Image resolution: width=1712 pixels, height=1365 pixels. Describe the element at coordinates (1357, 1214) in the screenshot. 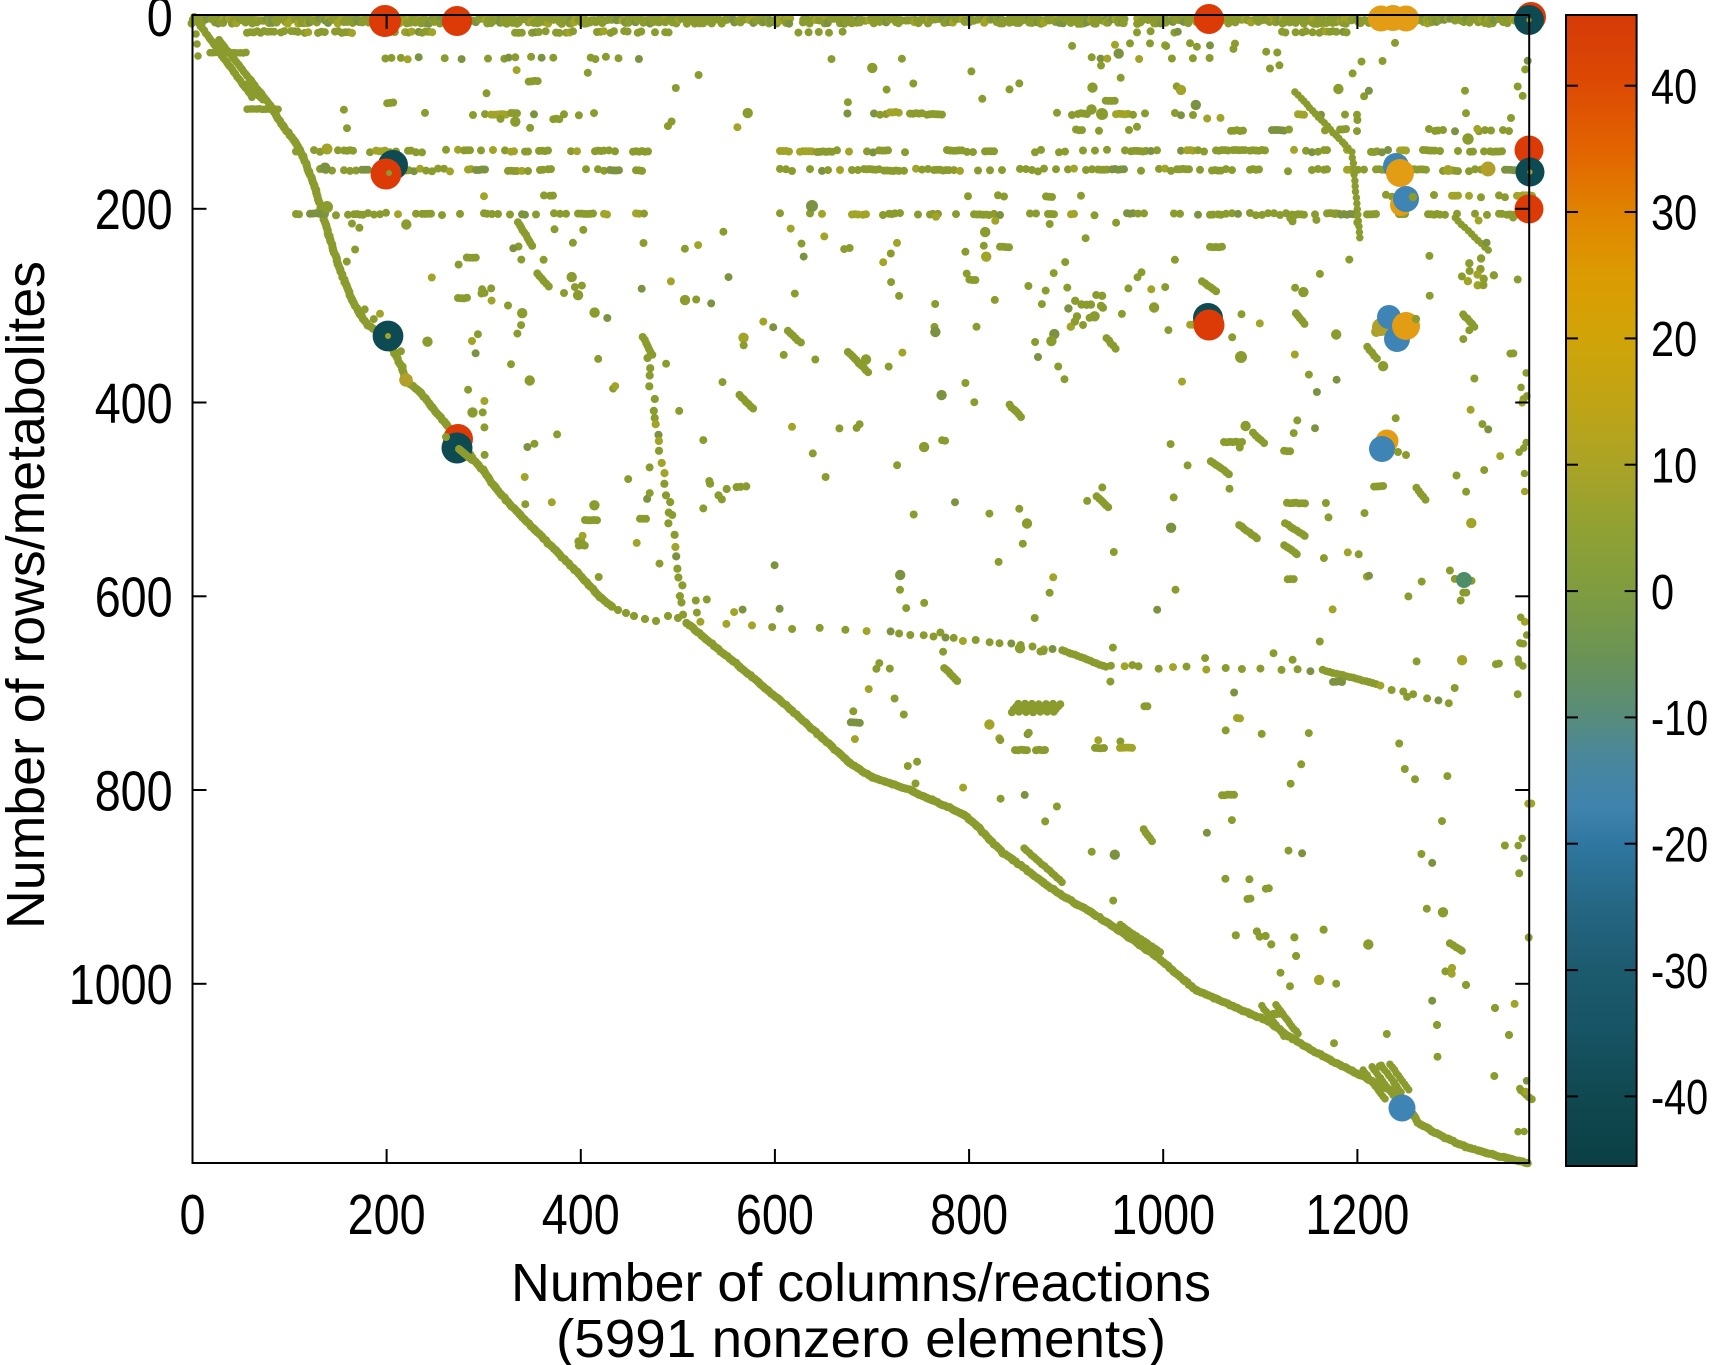

I see `svg-text: 1200` at that location.